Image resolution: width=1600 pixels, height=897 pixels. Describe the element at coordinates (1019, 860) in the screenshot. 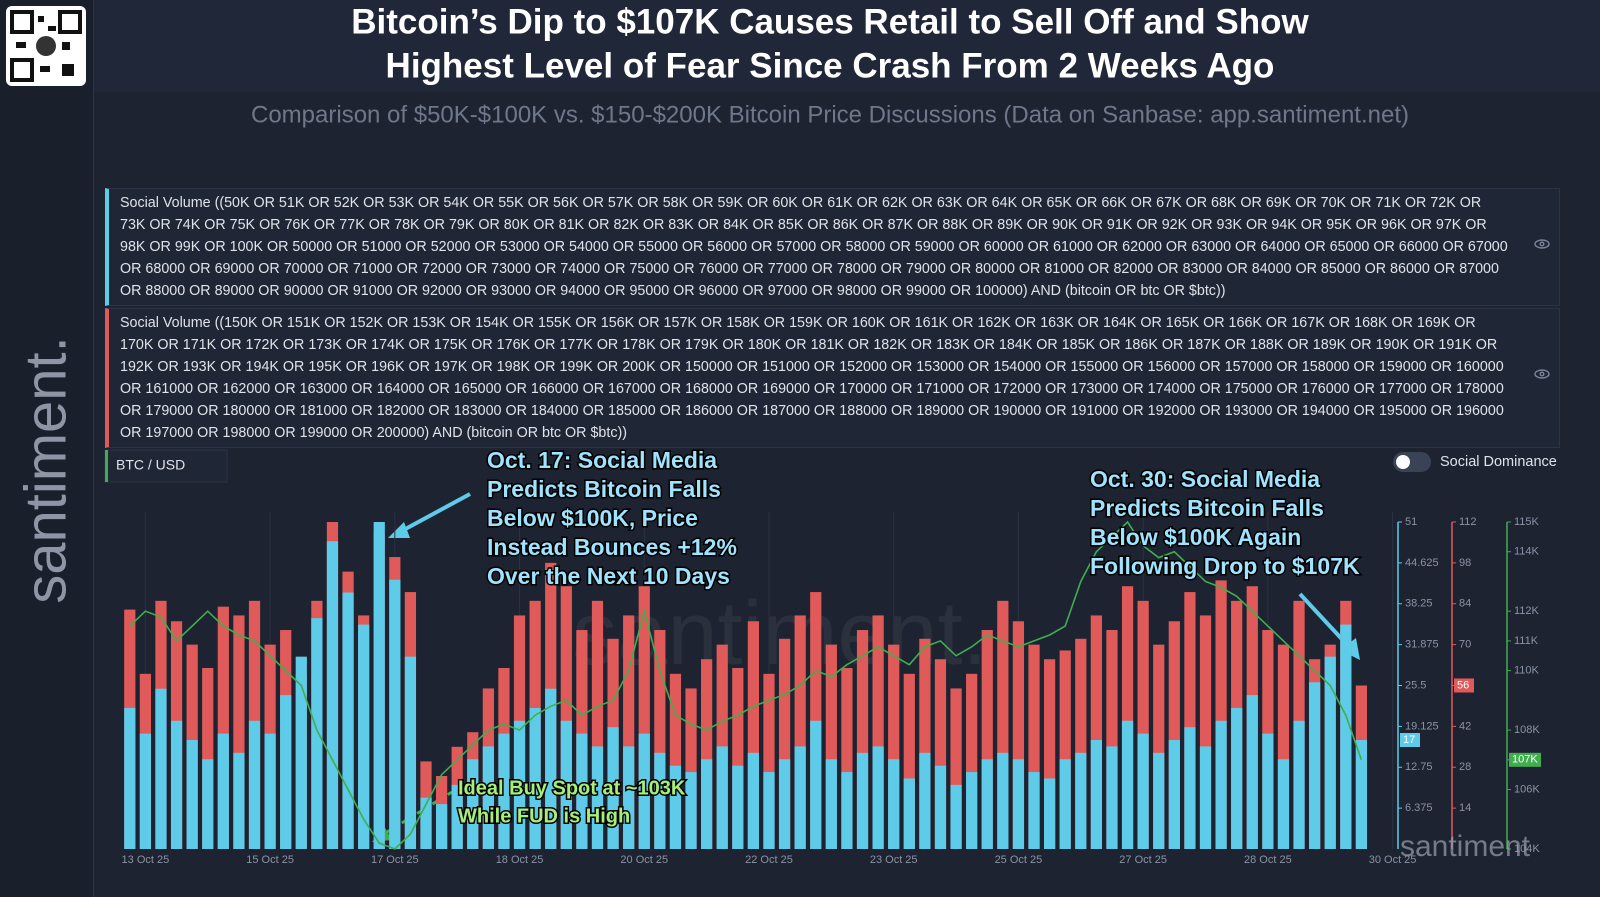

I see `x-tick-label: 25 Oct 25` at that location.